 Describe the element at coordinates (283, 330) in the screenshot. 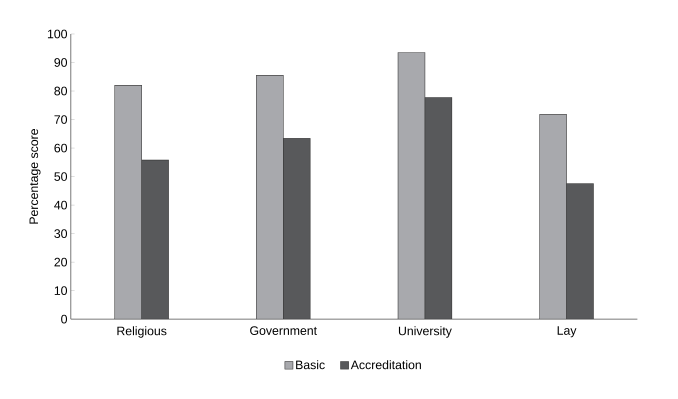

I see `x-tick-label: Government` at that location.